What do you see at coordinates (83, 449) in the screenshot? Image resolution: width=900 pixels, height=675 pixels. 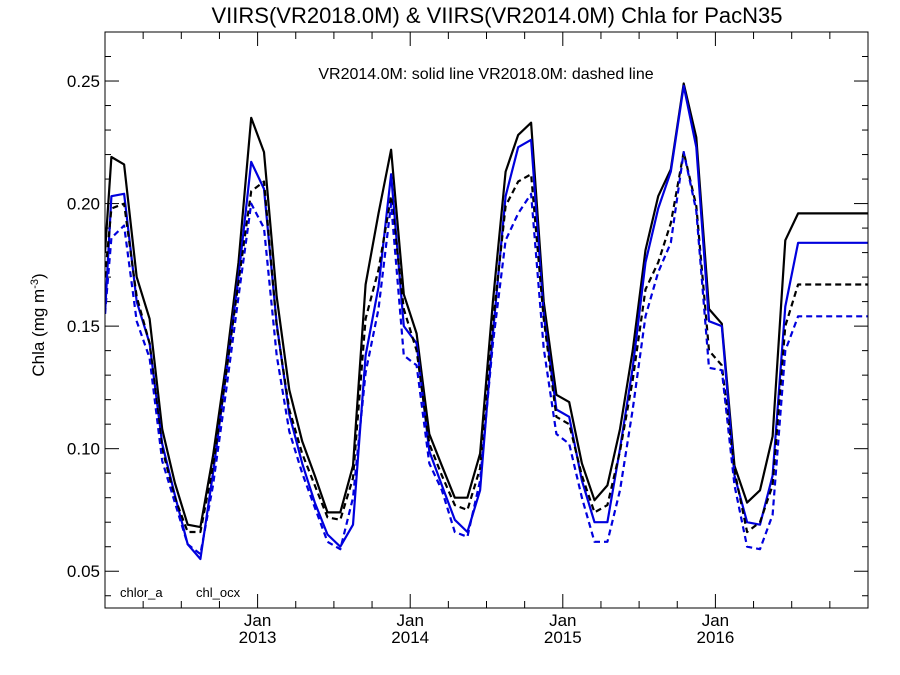 I see `y-tick-label: 0.10` at bounding box center [83, 449].